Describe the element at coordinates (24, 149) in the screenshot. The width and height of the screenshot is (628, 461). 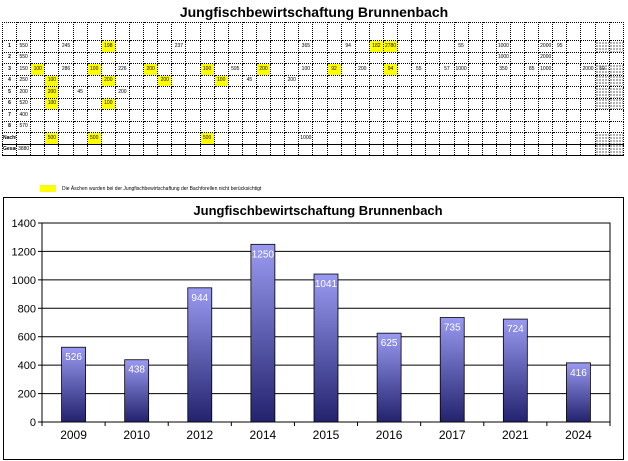
I see `sheet-cell: 3880` at that location.